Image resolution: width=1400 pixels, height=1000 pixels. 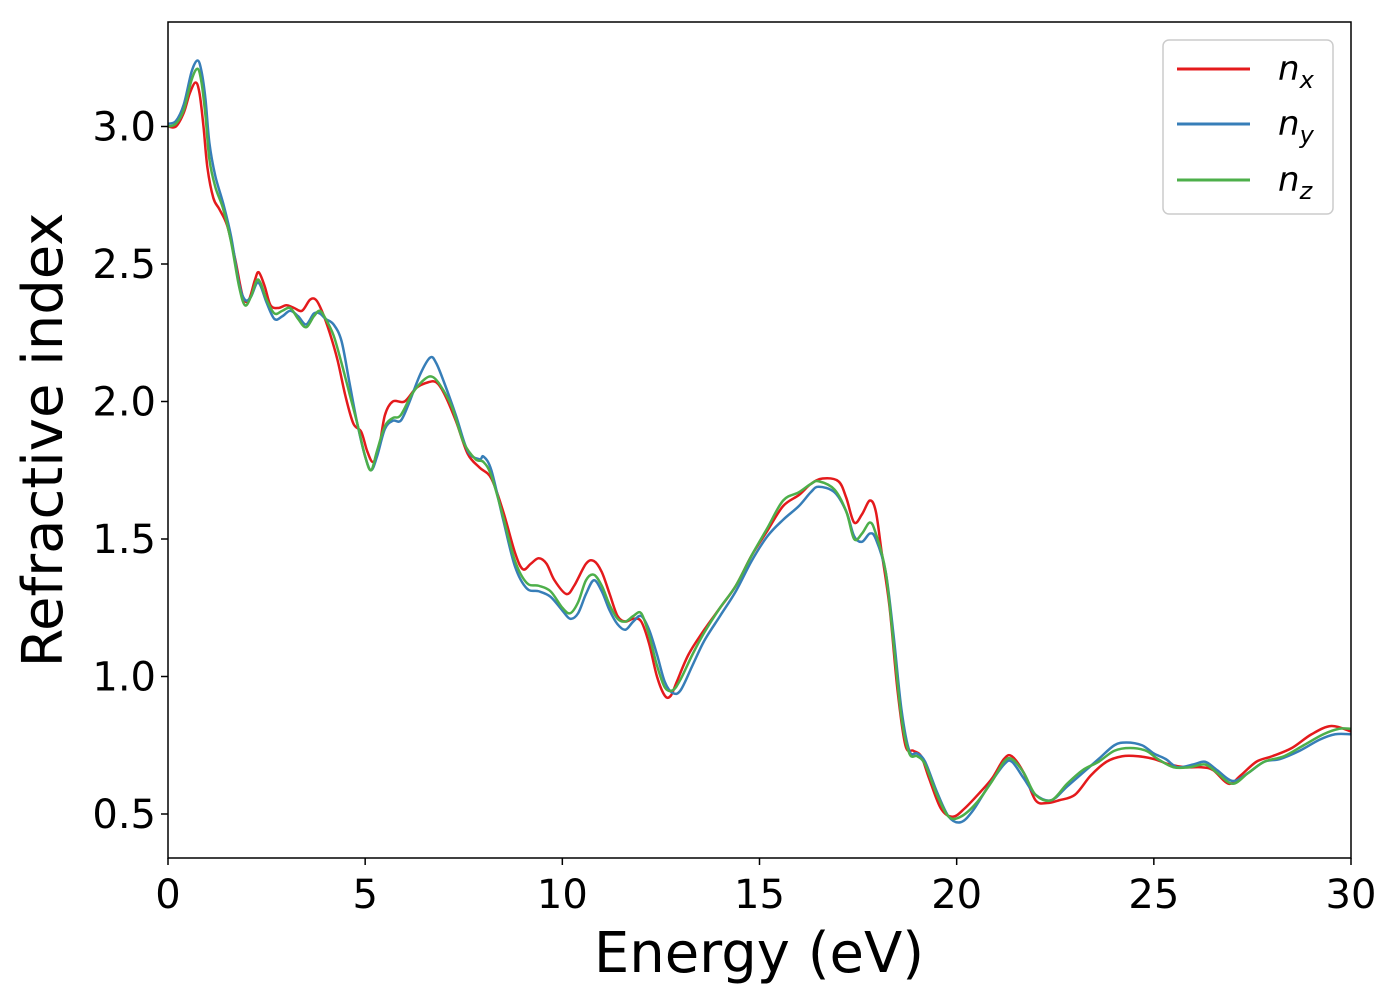 I want to click on x-tick-label-15: 15, so click(x=759, y=895).